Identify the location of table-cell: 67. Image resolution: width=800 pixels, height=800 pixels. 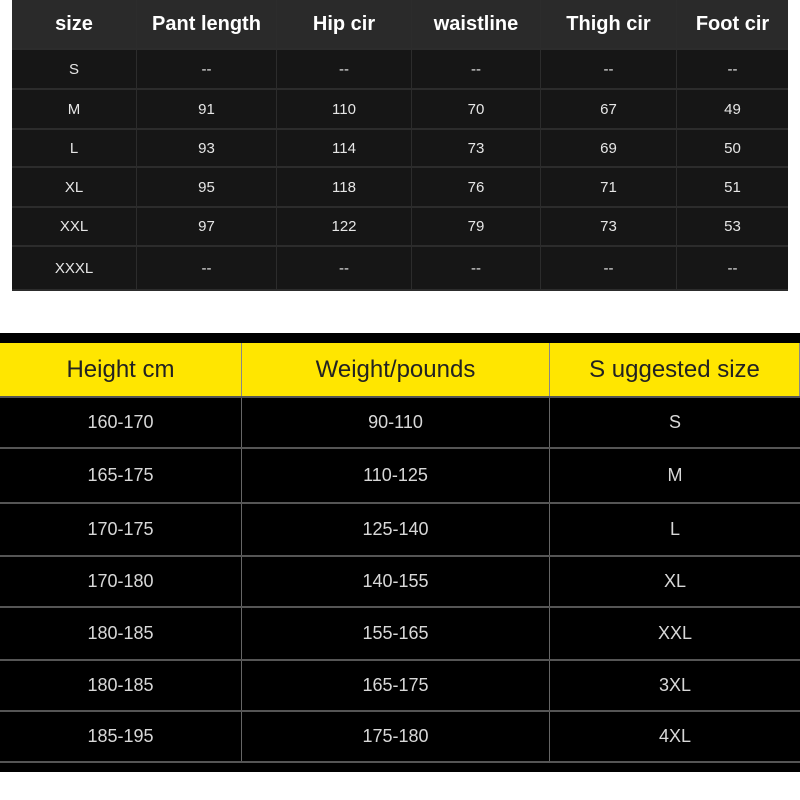
(609, 109).